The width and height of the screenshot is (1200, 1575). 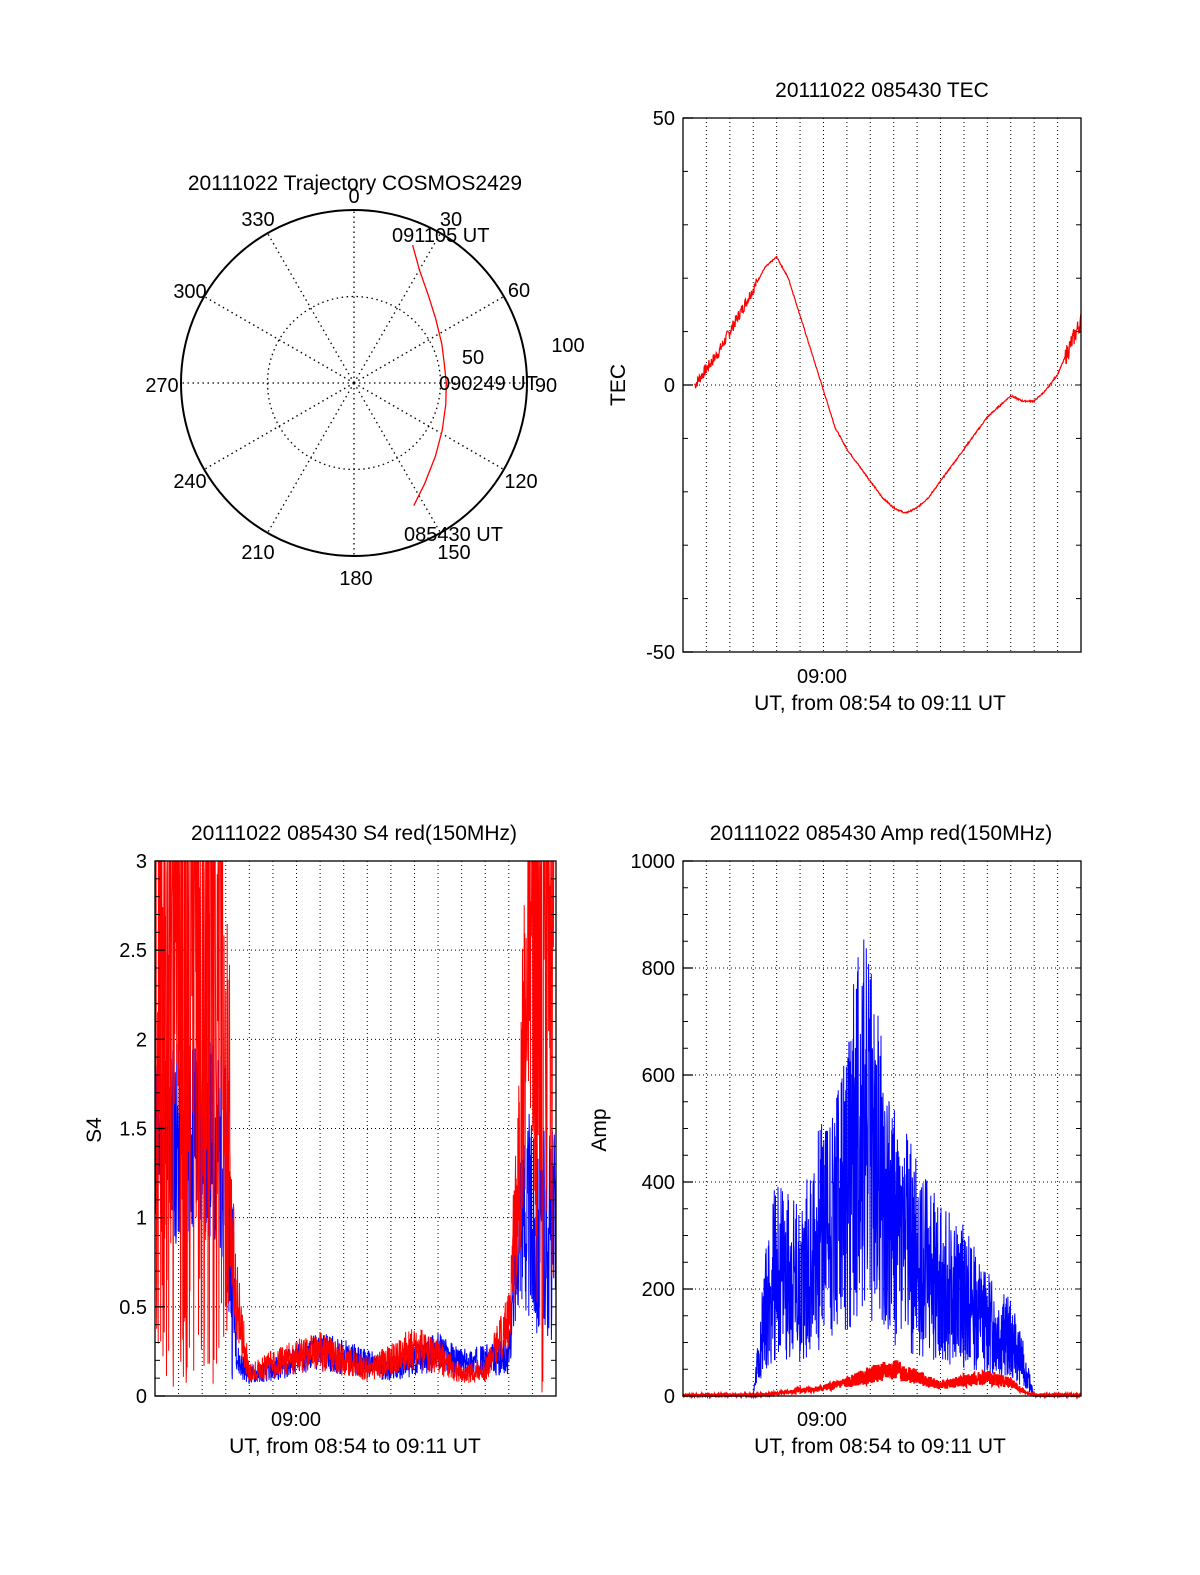 What do you see at coordinates (94, 1130) in the screenshot?
I see `s4-y-label: S4` at bounding box center [94, 1130].